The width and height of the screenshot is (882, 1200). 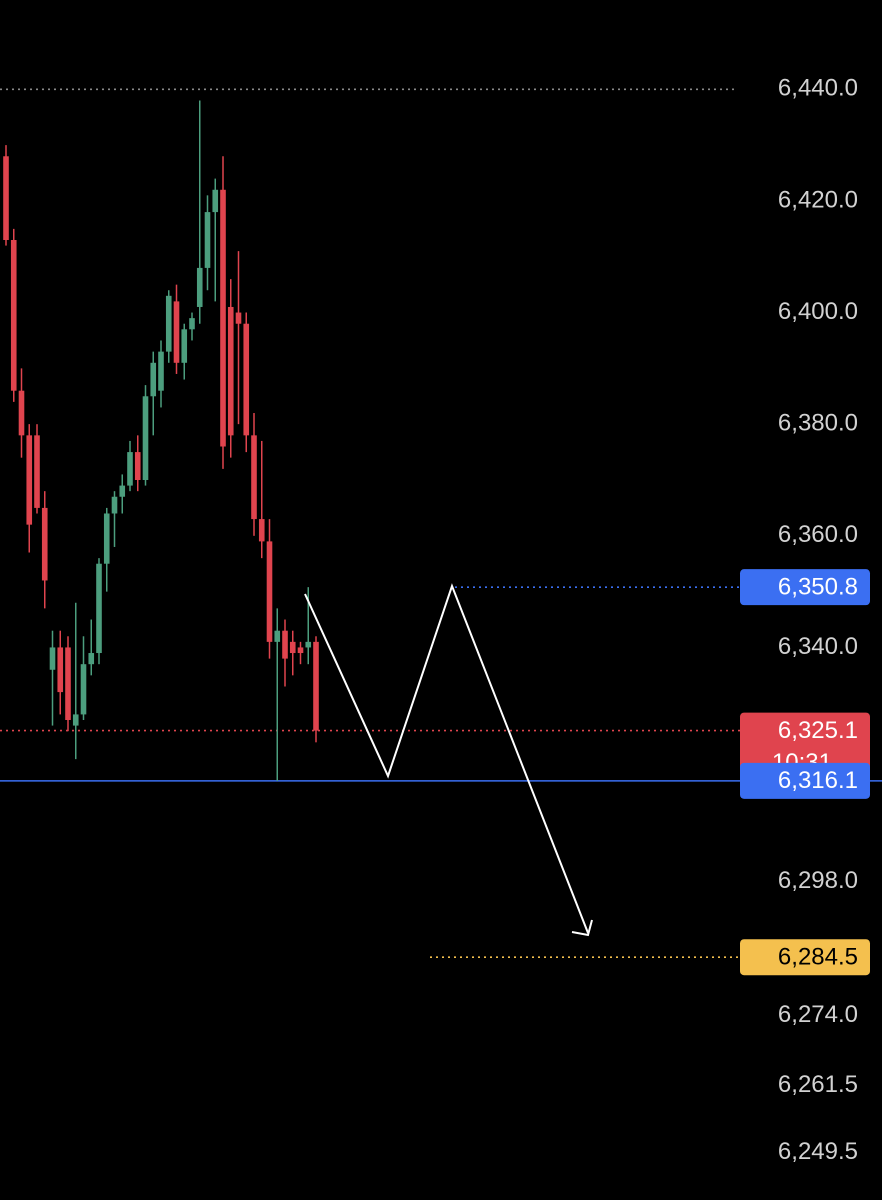 I want to click on y-tick-label: 6,360.0, so click(x=818, y=534).